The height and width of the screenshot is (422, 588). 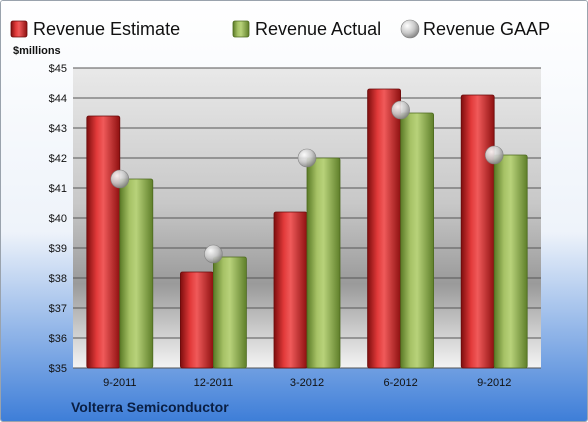 I want to click on x-tick-label: 9-2011, so click(x=119, y=383).